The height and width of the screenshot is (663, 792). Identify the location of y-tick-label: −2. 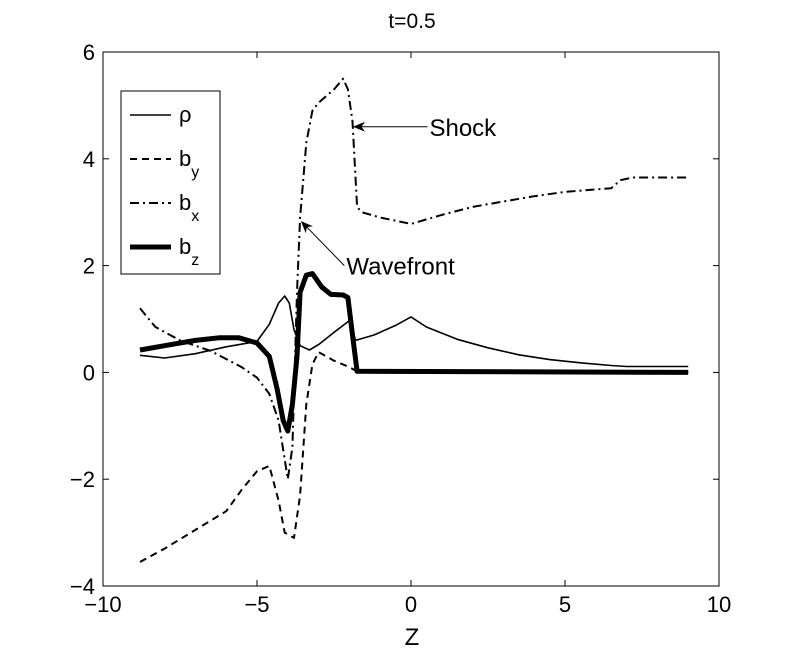
(82, 479).